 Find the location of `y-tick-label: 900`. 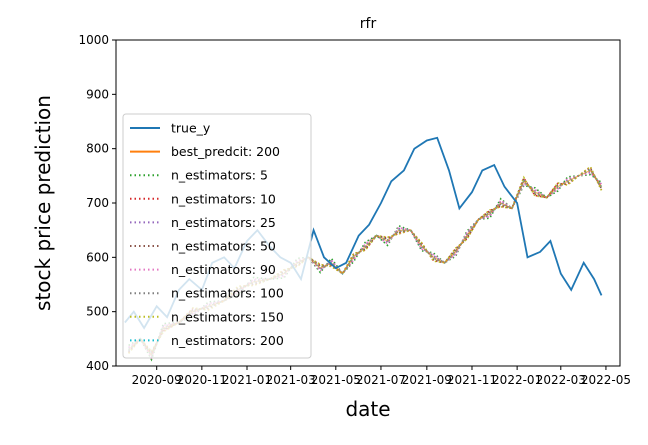

y-tick-label: 900 is located at coordinates (97, 94).